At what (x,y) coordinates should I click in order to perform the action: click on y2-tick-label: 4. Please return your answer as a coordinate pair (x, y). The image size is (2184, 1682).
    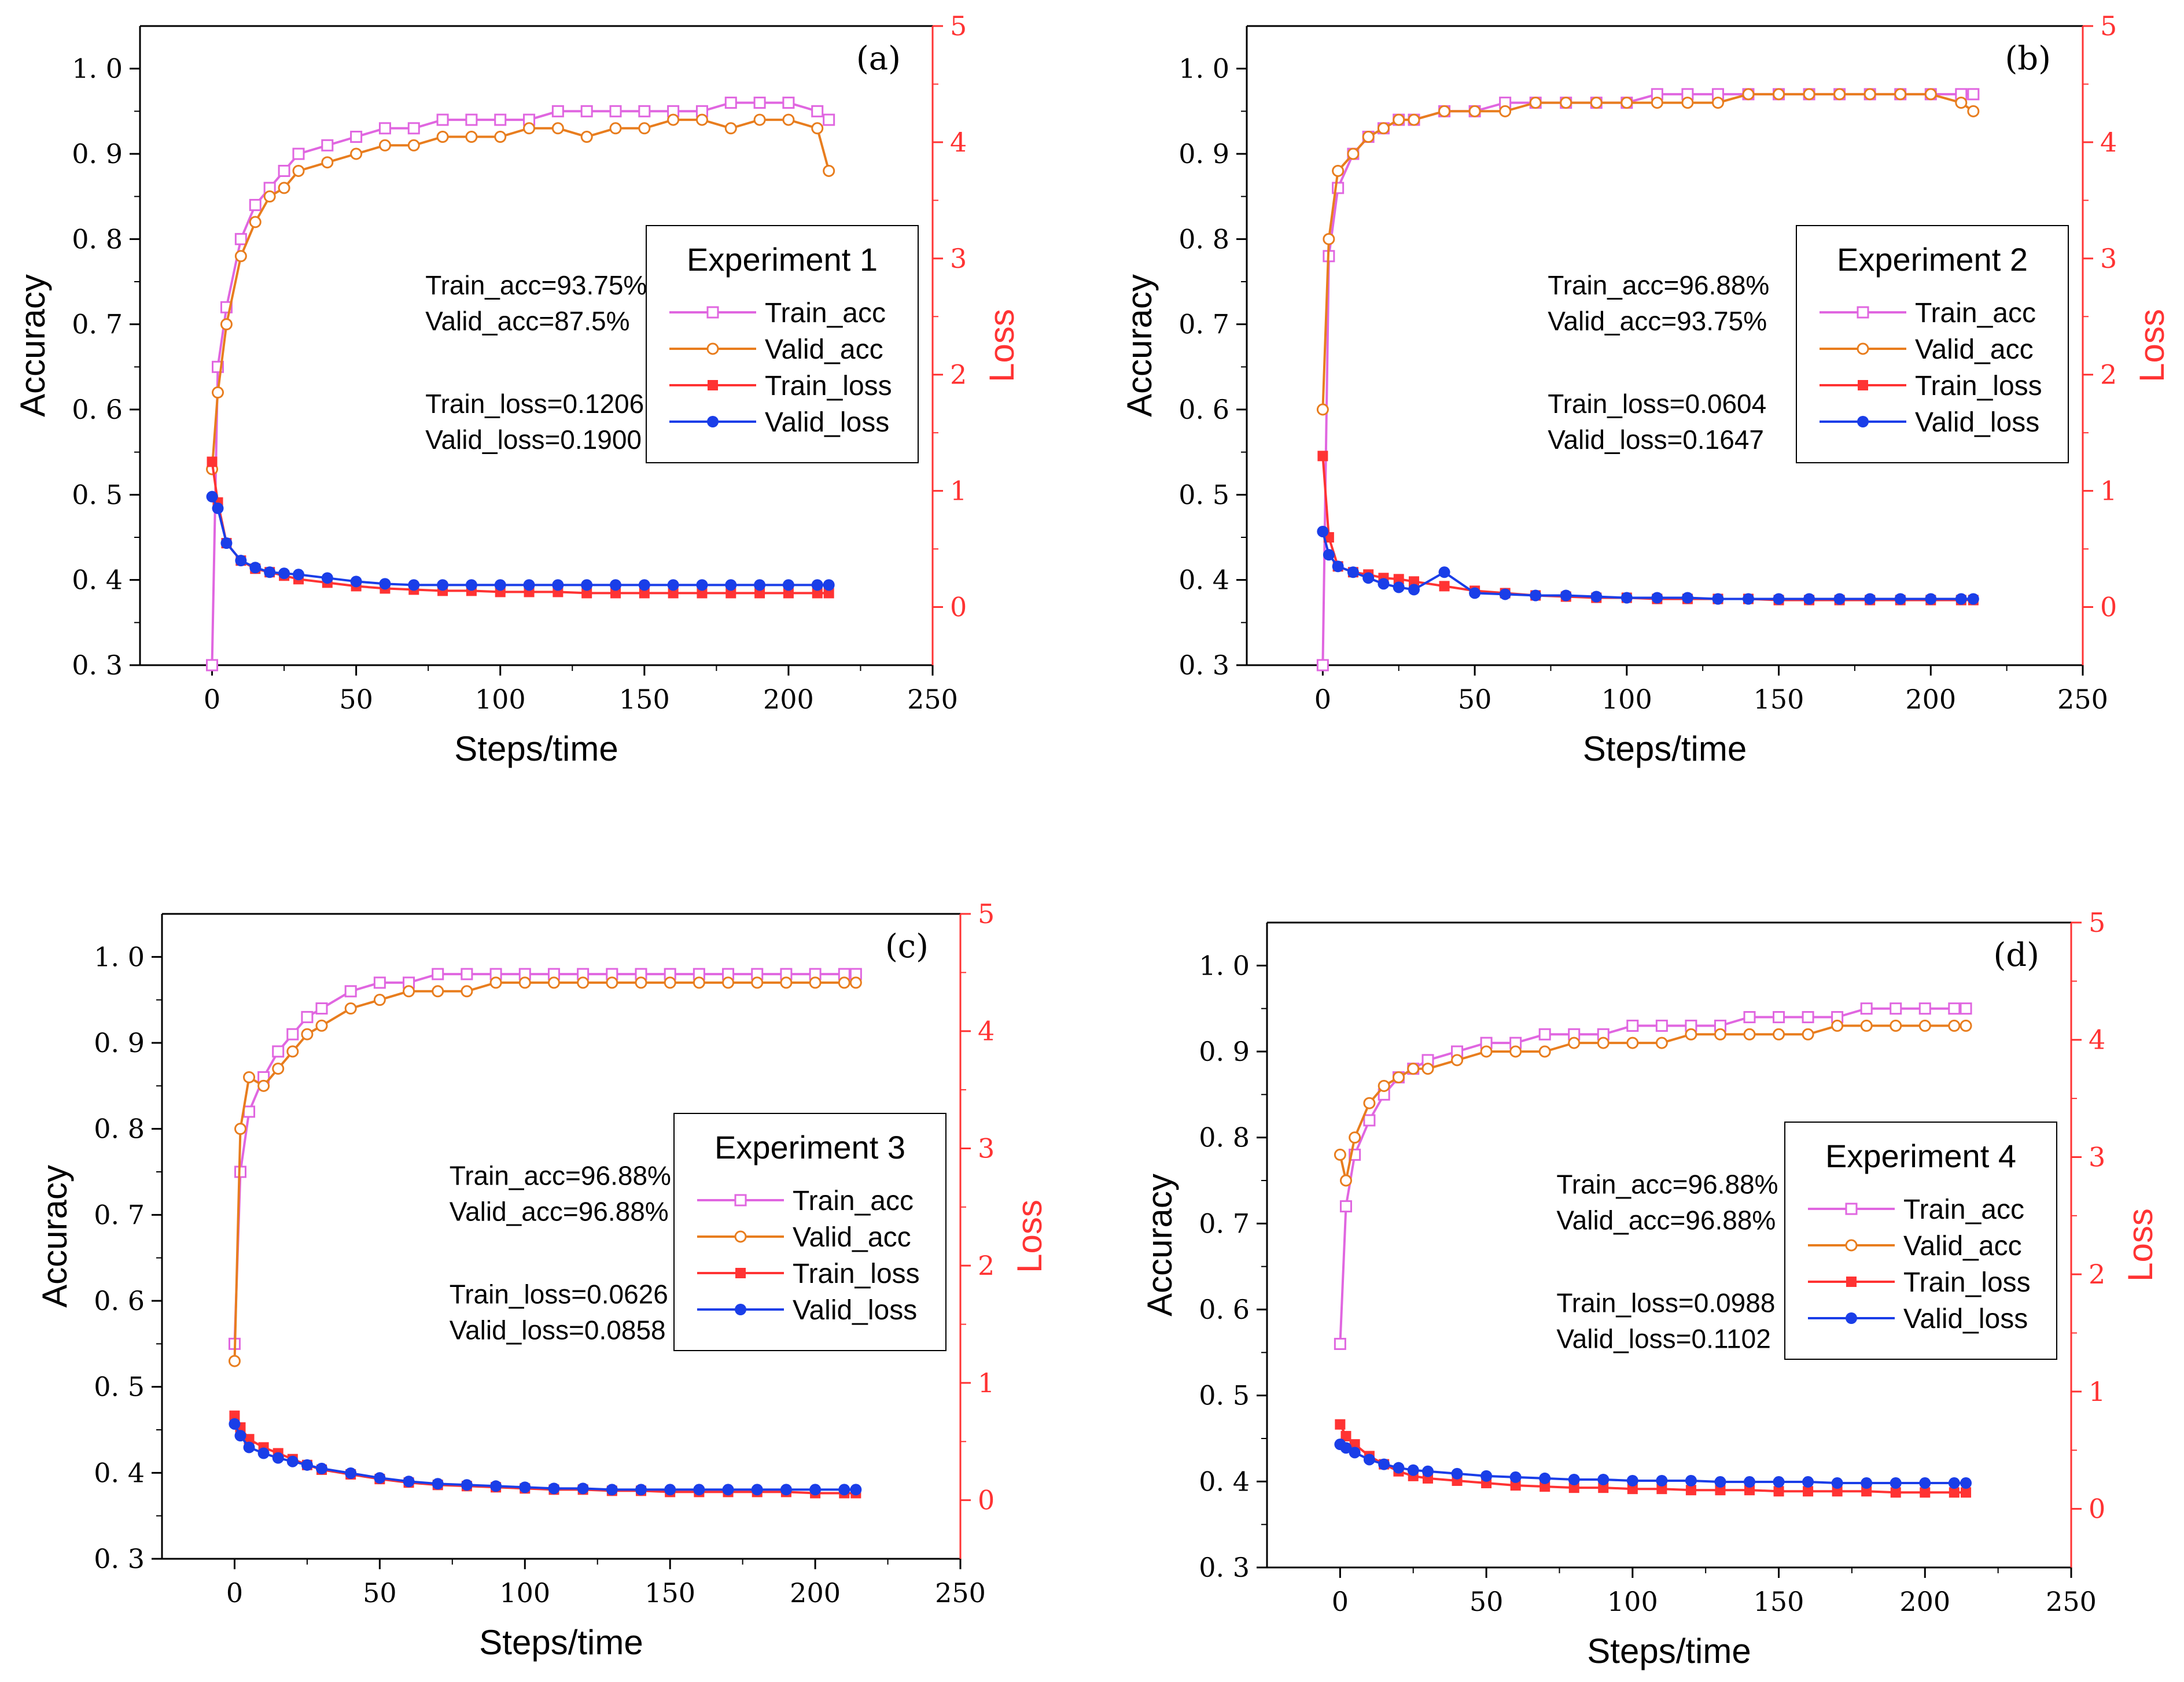
    Looking at the image, I should click on (2108, 142).